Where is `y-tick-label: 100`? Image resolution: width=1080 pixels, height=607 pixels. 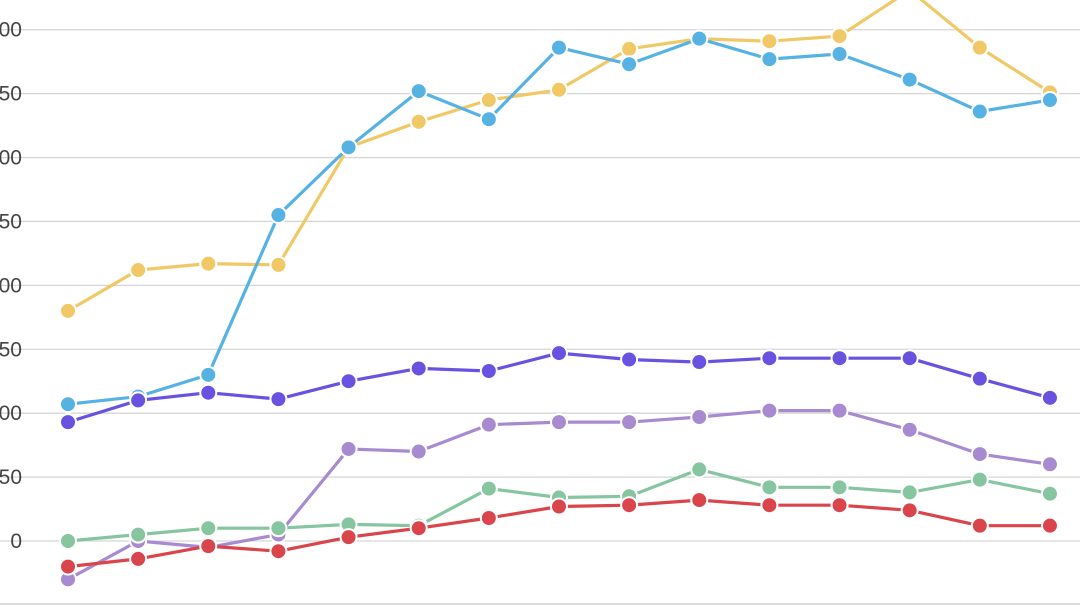 y-tick-label: 100 is located at coordinates (11, 413).